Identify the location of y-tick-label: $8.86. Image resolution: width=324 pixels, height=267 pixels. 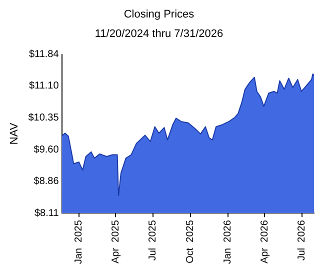
(47, 181).